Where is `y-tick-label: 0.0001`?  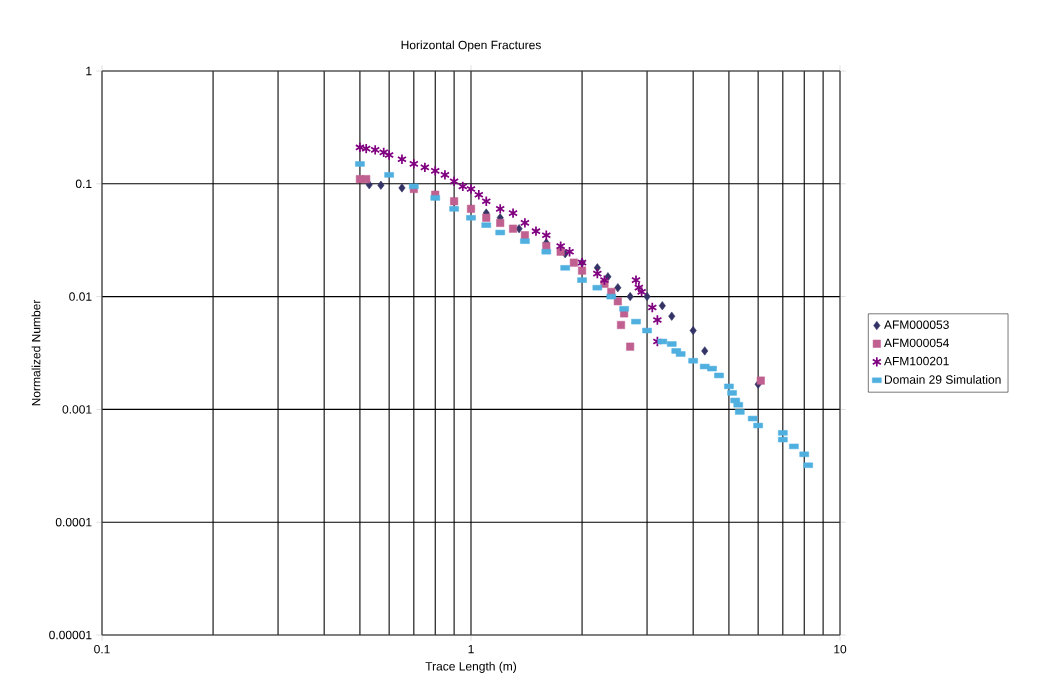
y-tick-label: 0.0001 is located at coordinates (73, 522).